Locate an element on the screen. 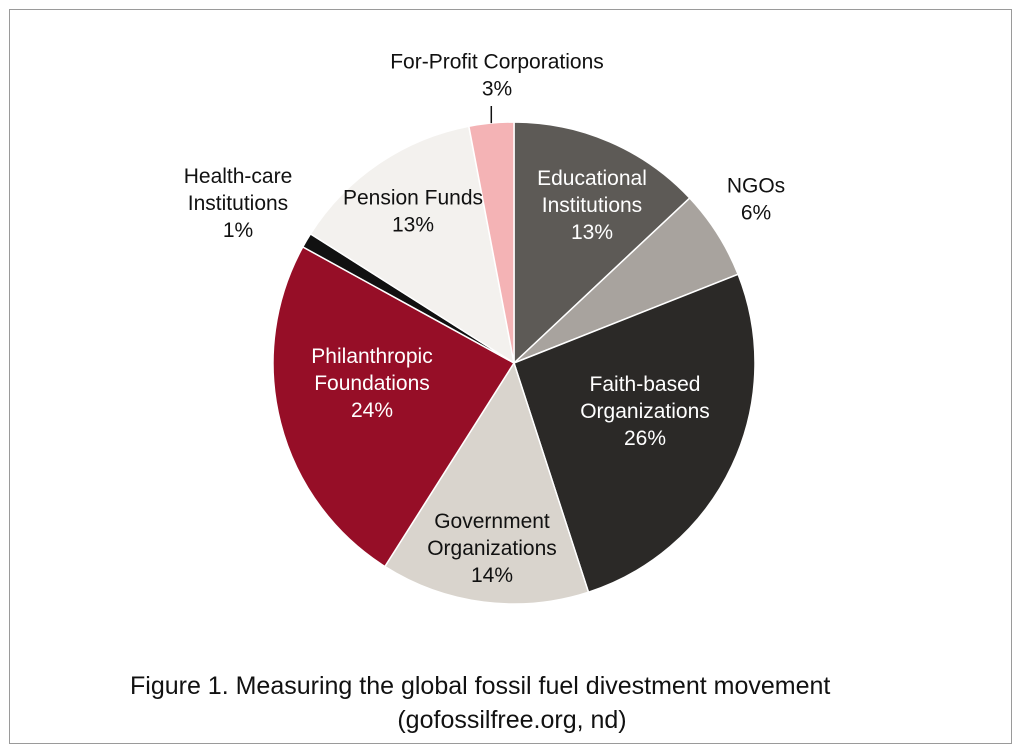 The width and height of the screenshot is (1024, 755). slice-label-educational-institutions: Educational Institutions 13% is located at coordinates (592, 205).